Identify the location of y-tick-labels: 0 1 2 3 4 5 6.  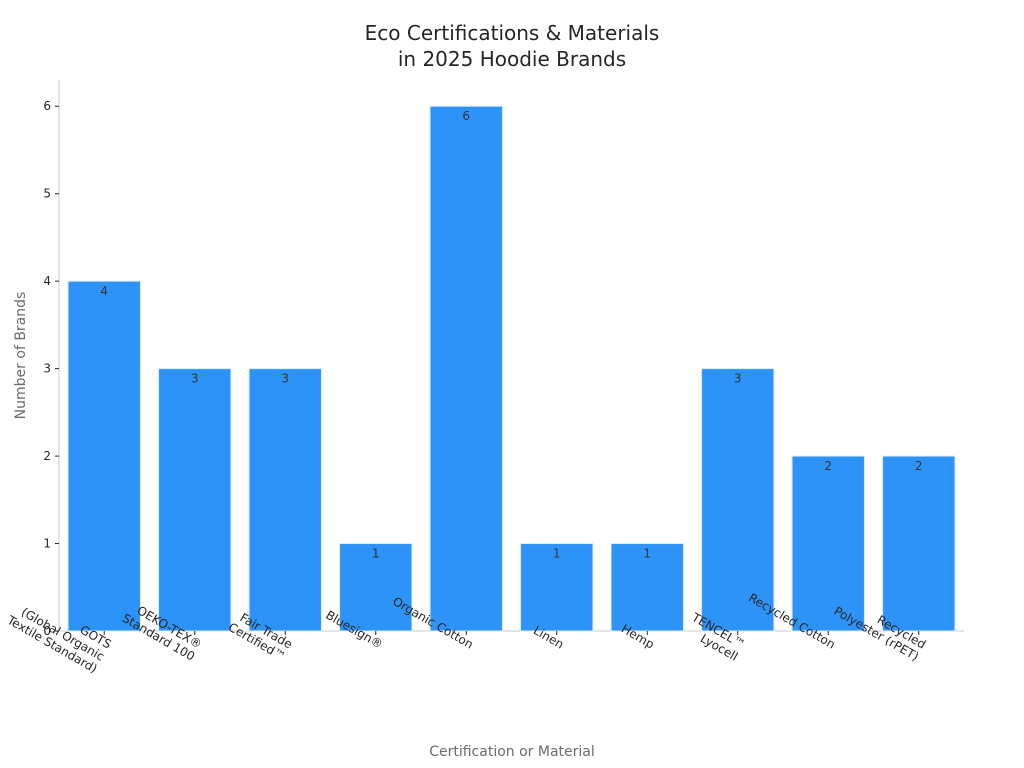
(51, 368).